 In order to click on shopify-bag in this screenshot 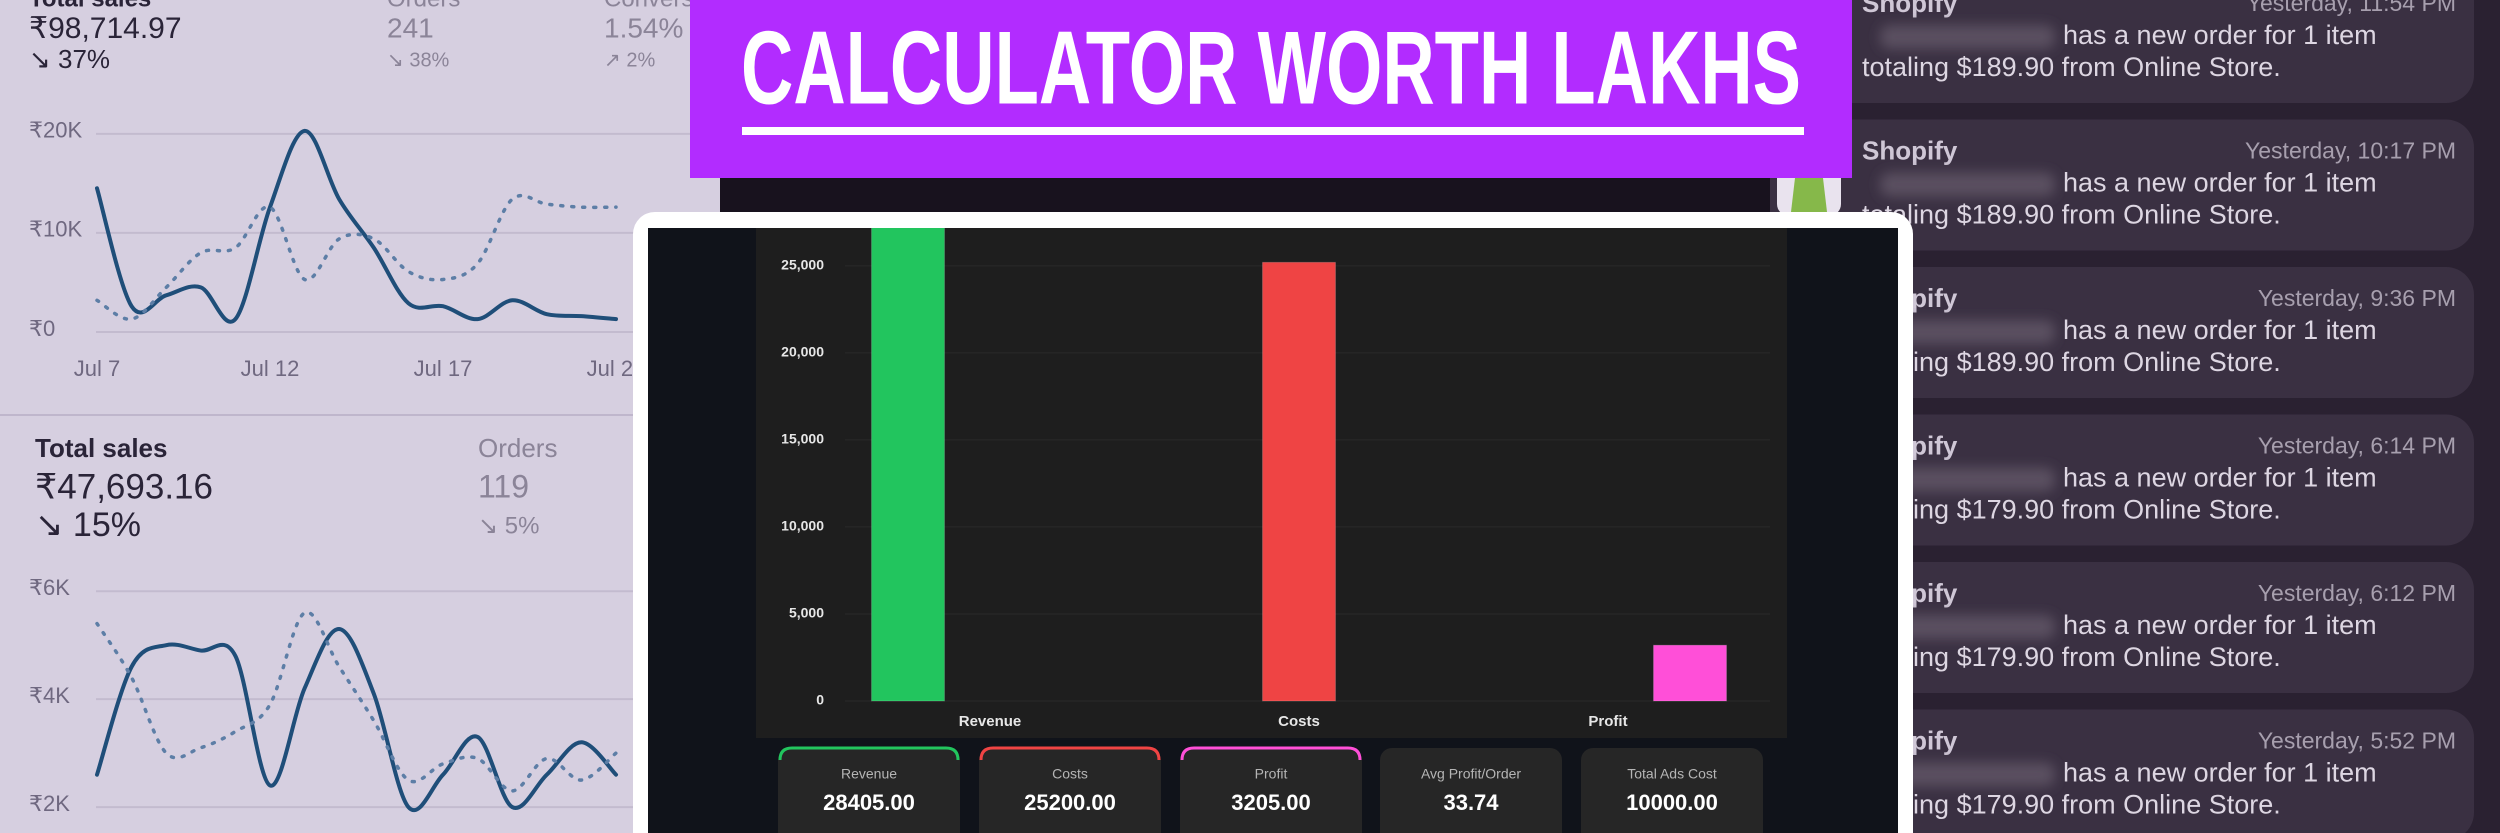, I will do `click(1809, 195)`.